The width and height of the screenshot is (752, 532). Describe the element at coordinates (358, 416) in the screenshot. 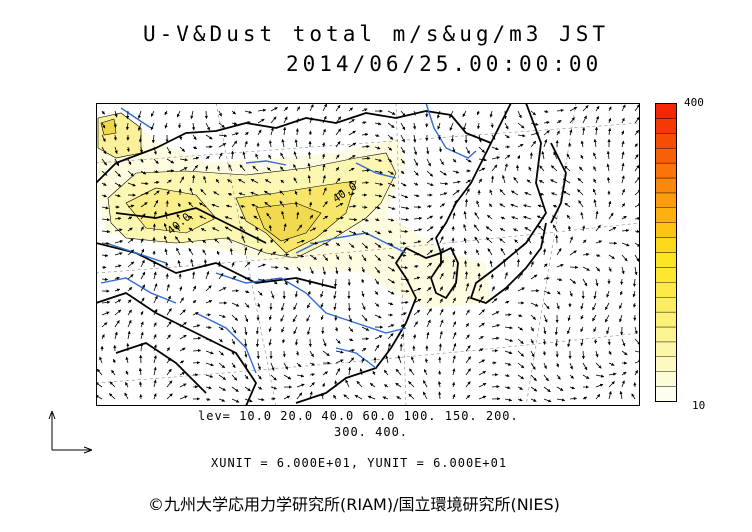

I see `contour-levels: lev= 10.0 20.0 40.0 60.0 100. 150. 200.` at that location.